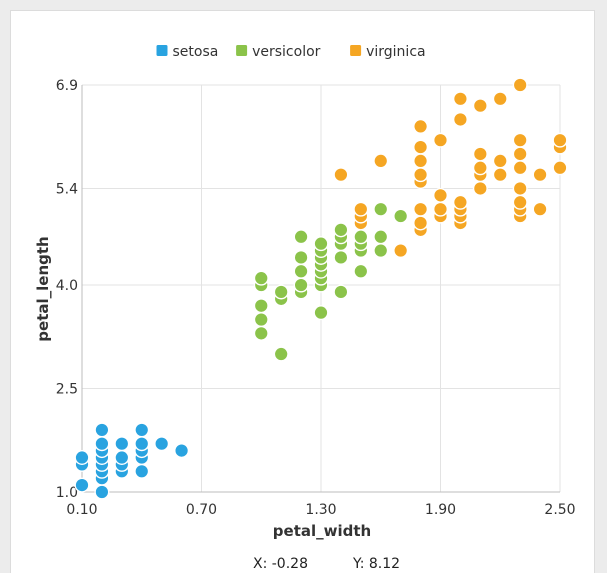  I want to click on x-tick-label: 0.70, so click(201, 510).